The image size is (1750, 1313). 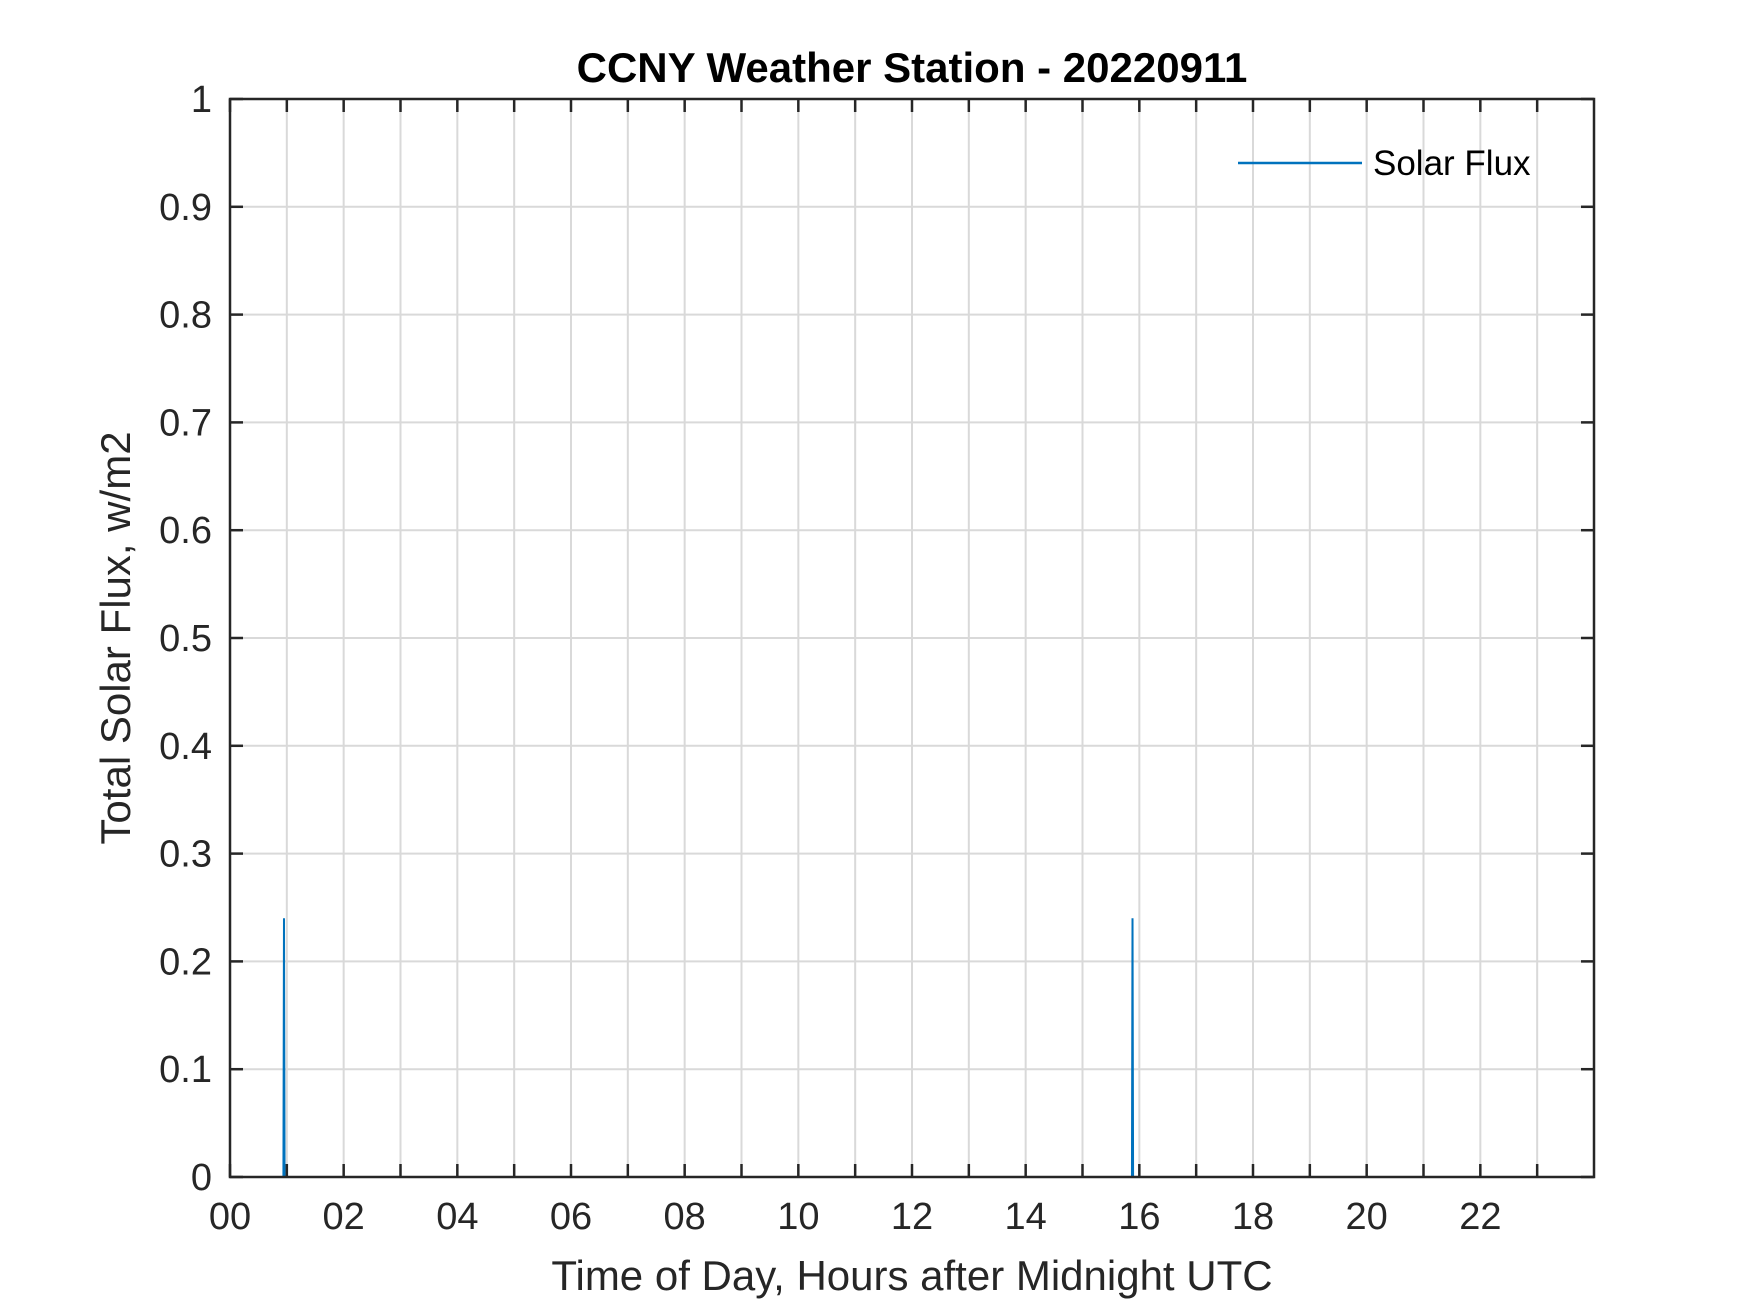 I want to click on x-tick-label: 10, so click(x=798, y=1217).